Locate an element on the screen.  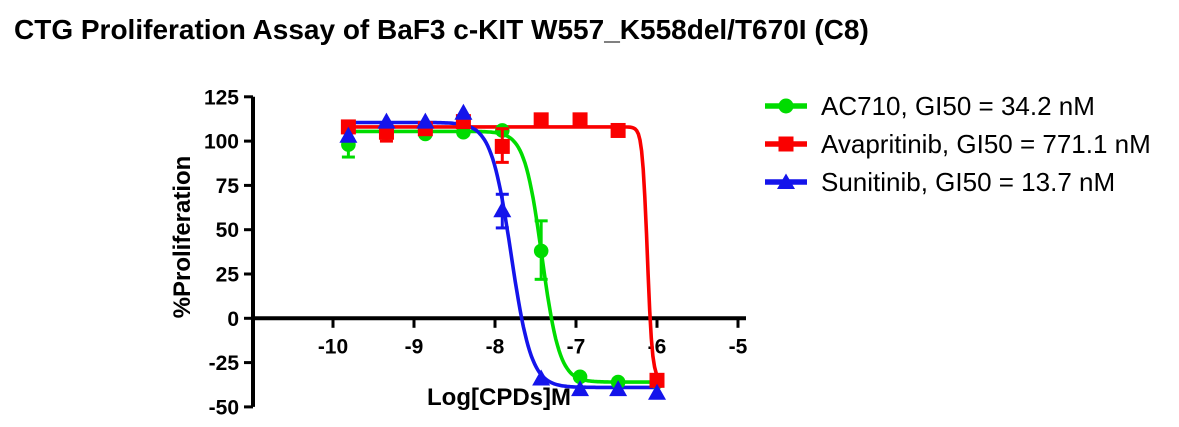
y-tick-label: 100 is located at coordinates (221, 142).